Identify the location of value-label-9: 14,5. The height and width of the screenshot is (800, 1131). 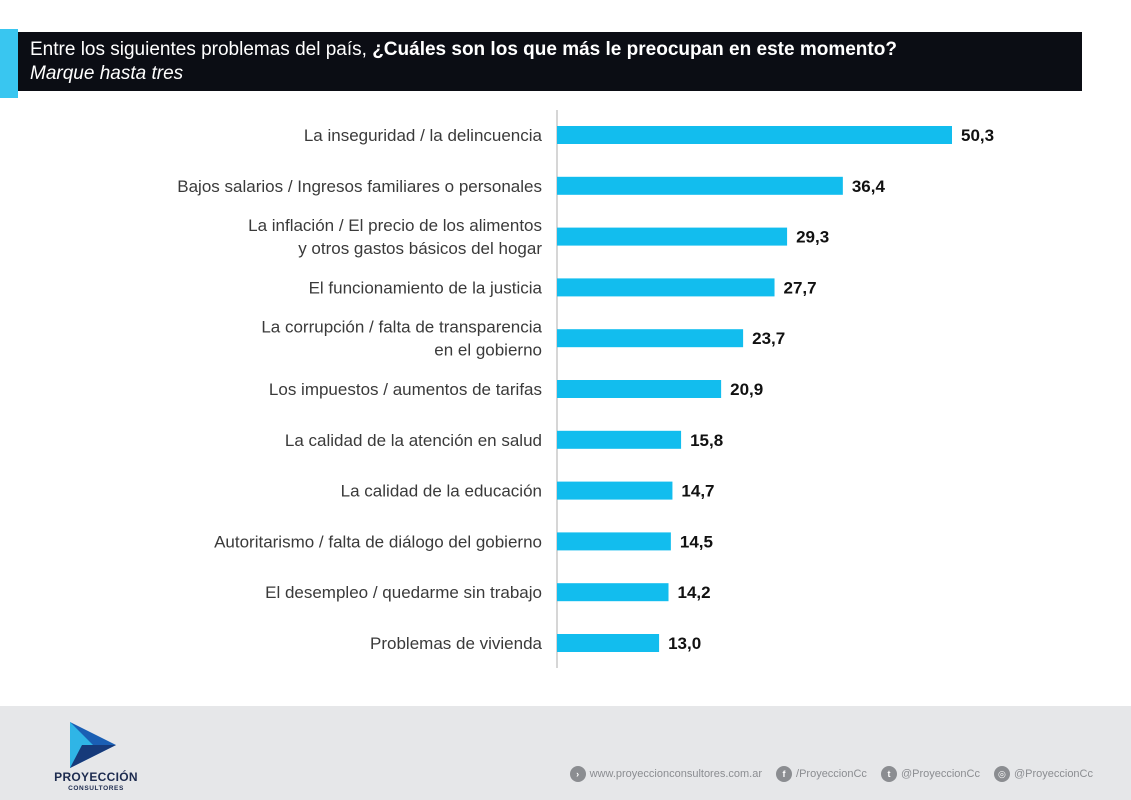
(696, 541).